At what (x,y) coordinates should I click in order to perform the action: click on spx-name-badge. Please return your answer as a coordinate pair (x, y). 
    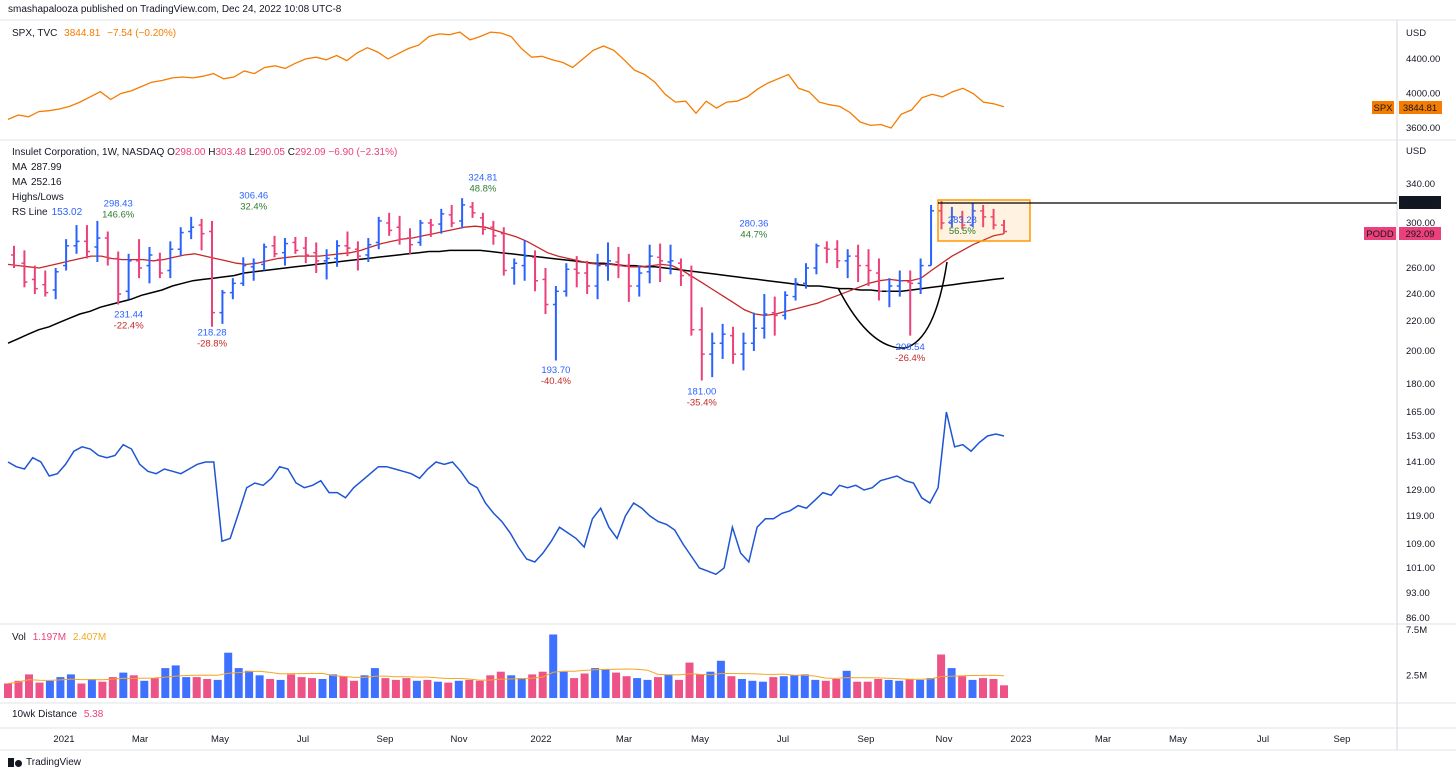
    Looking at the image, I should click on (1383, 107).